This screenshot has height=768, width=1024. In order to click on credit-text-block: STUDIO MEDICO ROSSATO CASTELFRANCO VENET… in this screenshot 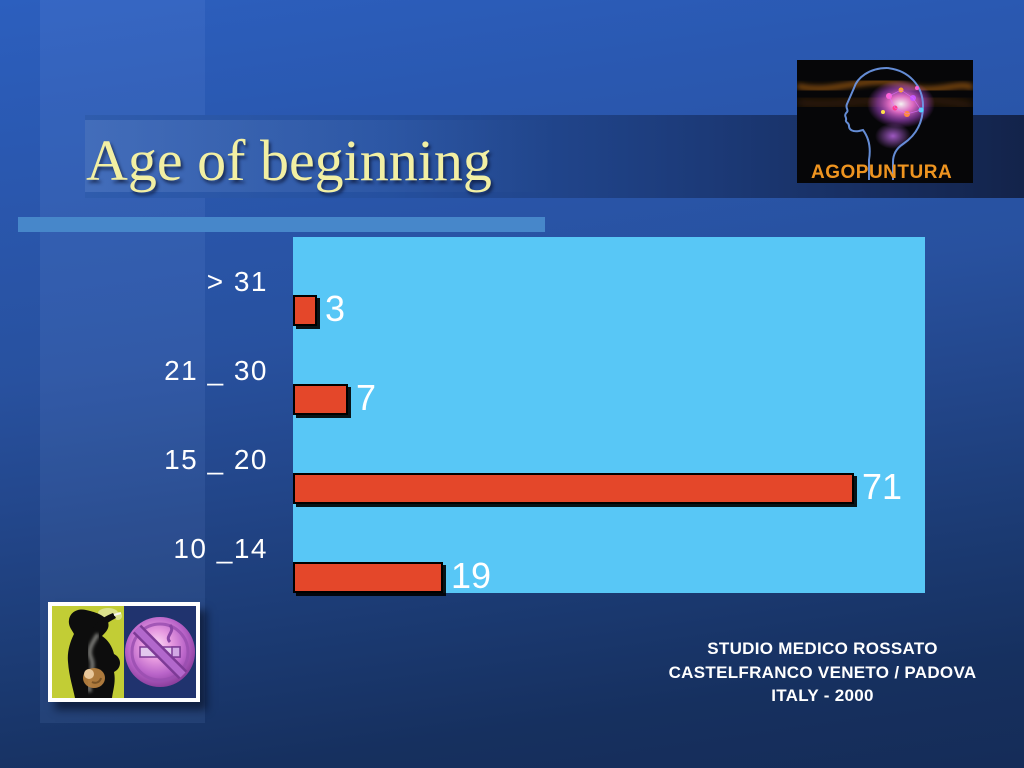, I will do `click(822, 672)`.